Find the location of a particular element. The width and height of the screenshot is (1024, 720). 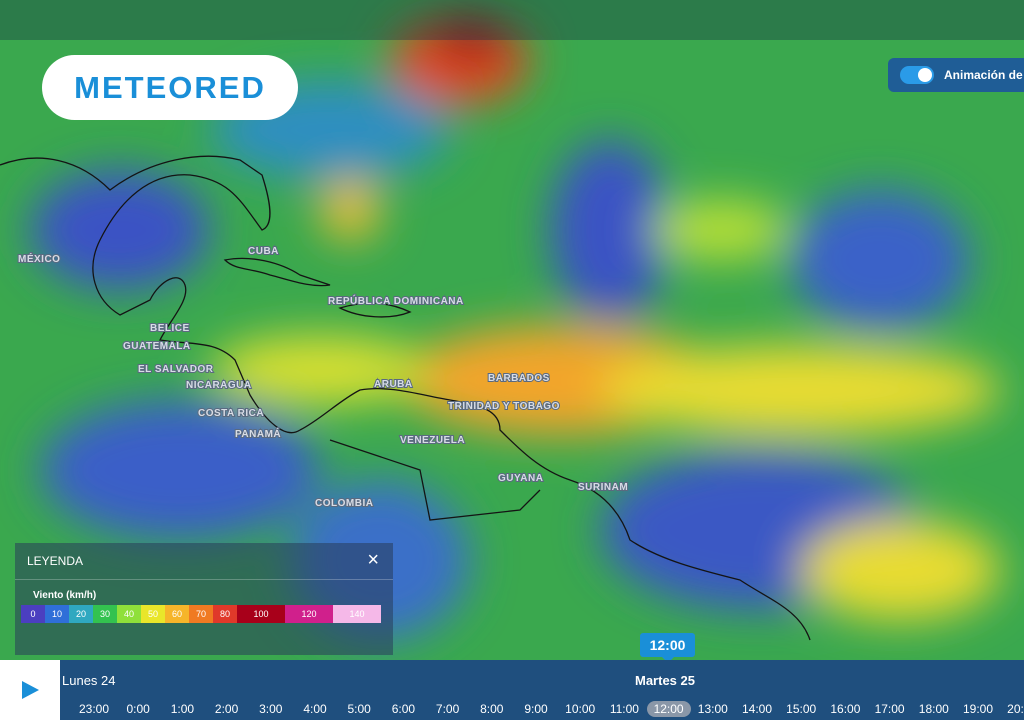

country-label: GUYANA is located at coordinates (520, 478).